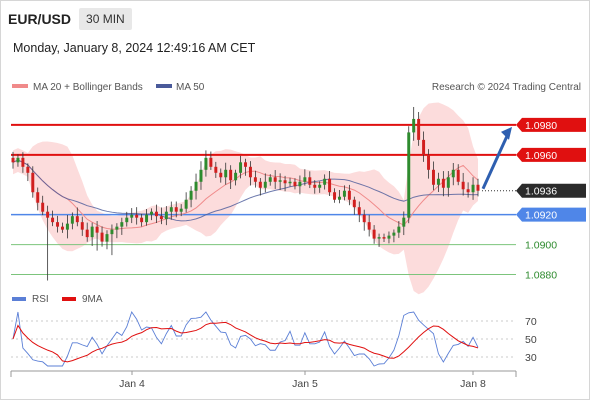 The image size is (590, 400). Describe the element at coordinates (305, 384) in the screenshot. I see `time-tick-label: Jan 5` at that location.